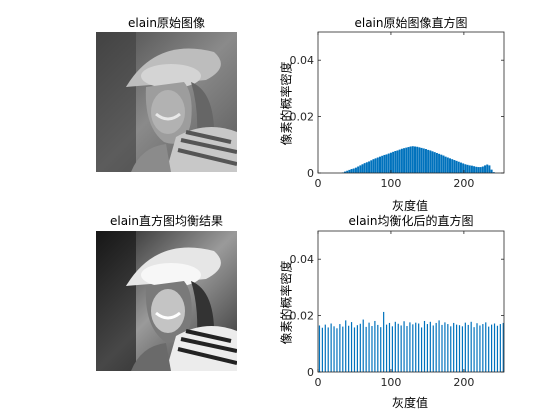 The image size is (560, 420). What do you see at coordinates (310, 173) in the screenshot?
I see `original-histogram-ytick-label: 0` at bounding box center [310, 173].